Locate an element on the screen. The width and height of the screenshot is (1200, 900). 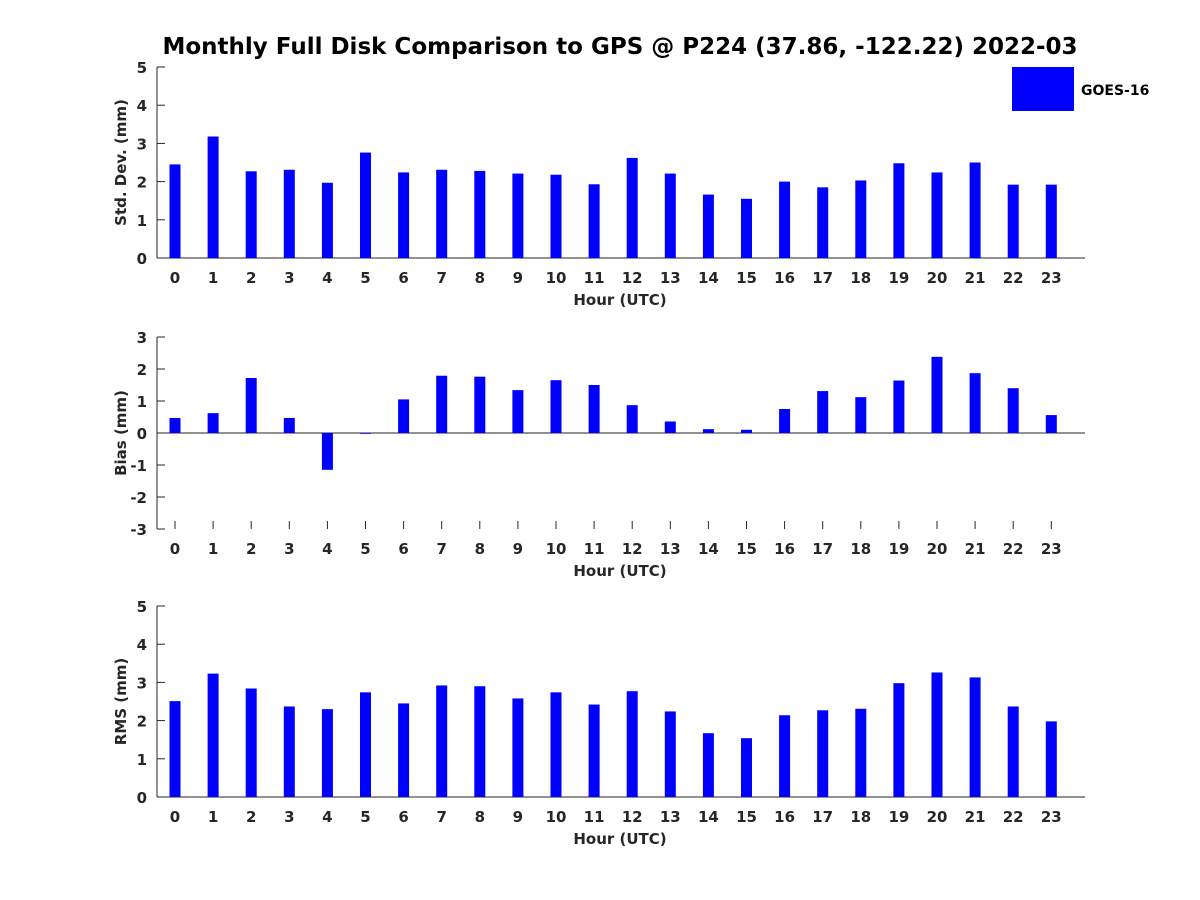
y-axis-label: RMS (mm) is located at coordinates (121, 701).